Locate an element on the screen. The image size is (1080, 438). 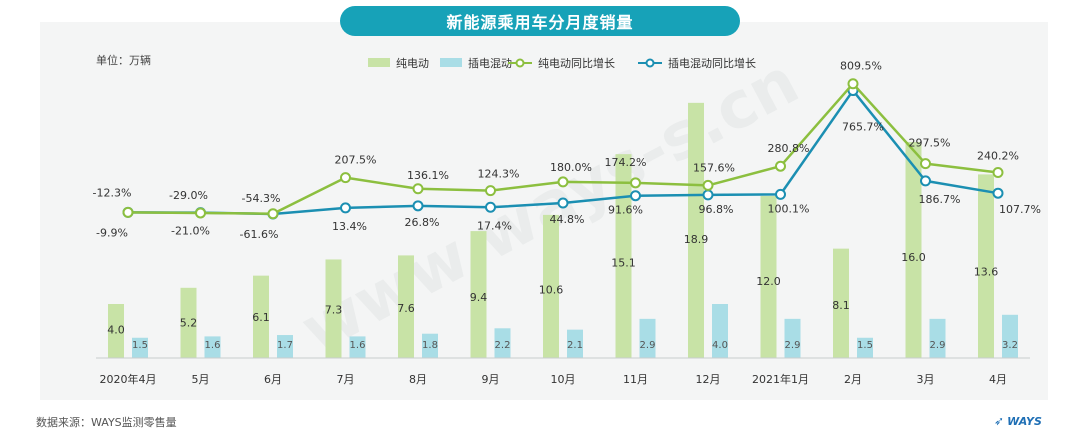
unit-label: 单位：万辆 is located at coordinates (123, 60).